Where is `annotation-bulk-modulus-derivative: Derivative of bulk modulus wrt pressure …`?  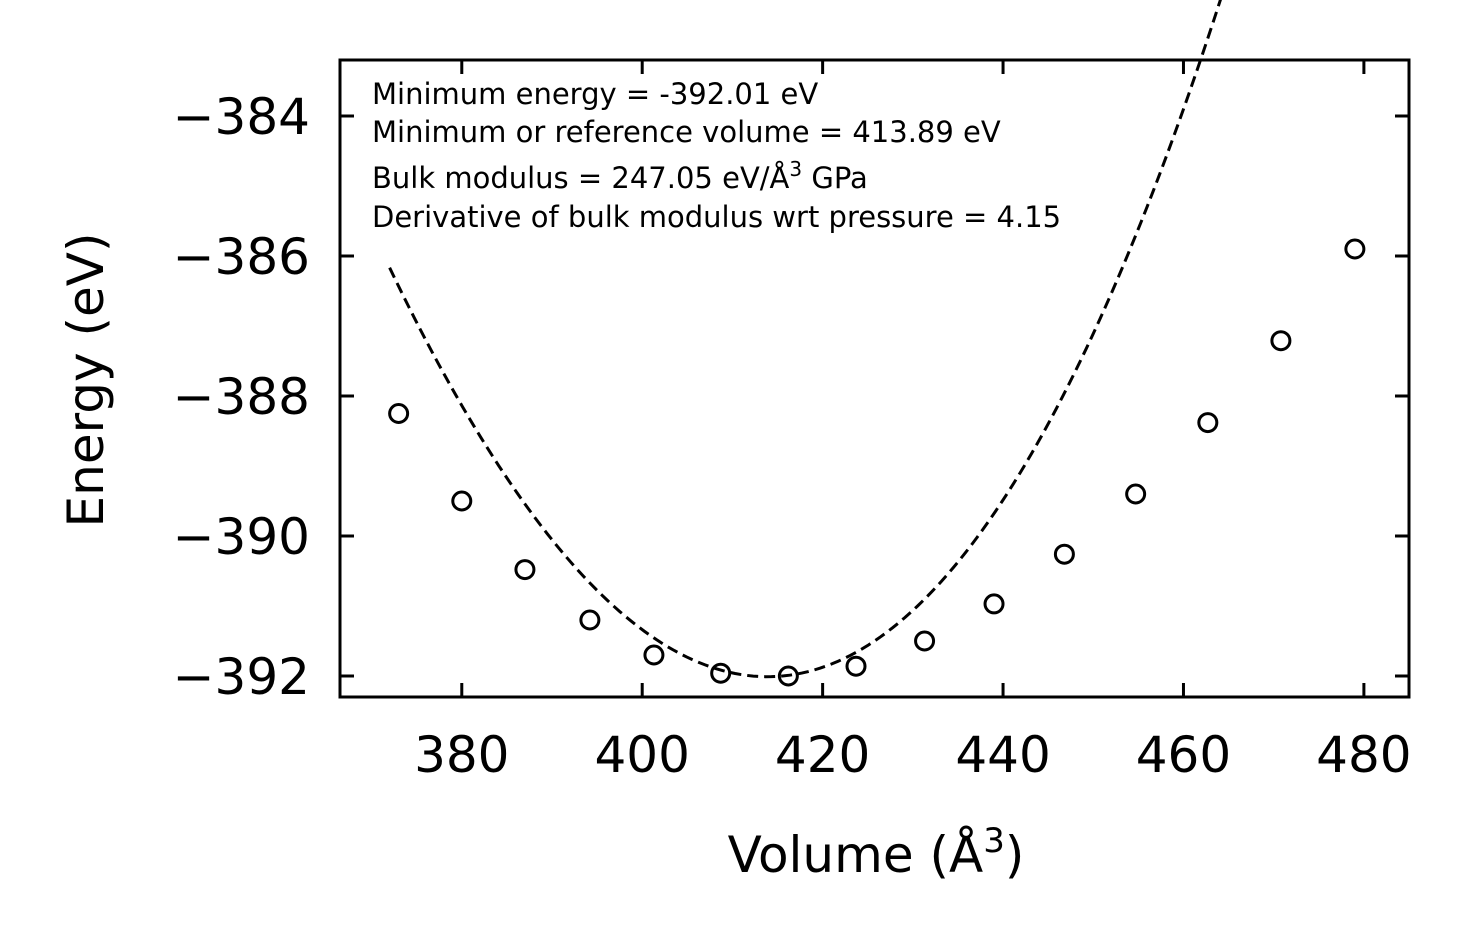
annotation-bulk-modulus-derivative: Derivative of bulk modulus wrt pressure … is located at coordinates (716, 217).